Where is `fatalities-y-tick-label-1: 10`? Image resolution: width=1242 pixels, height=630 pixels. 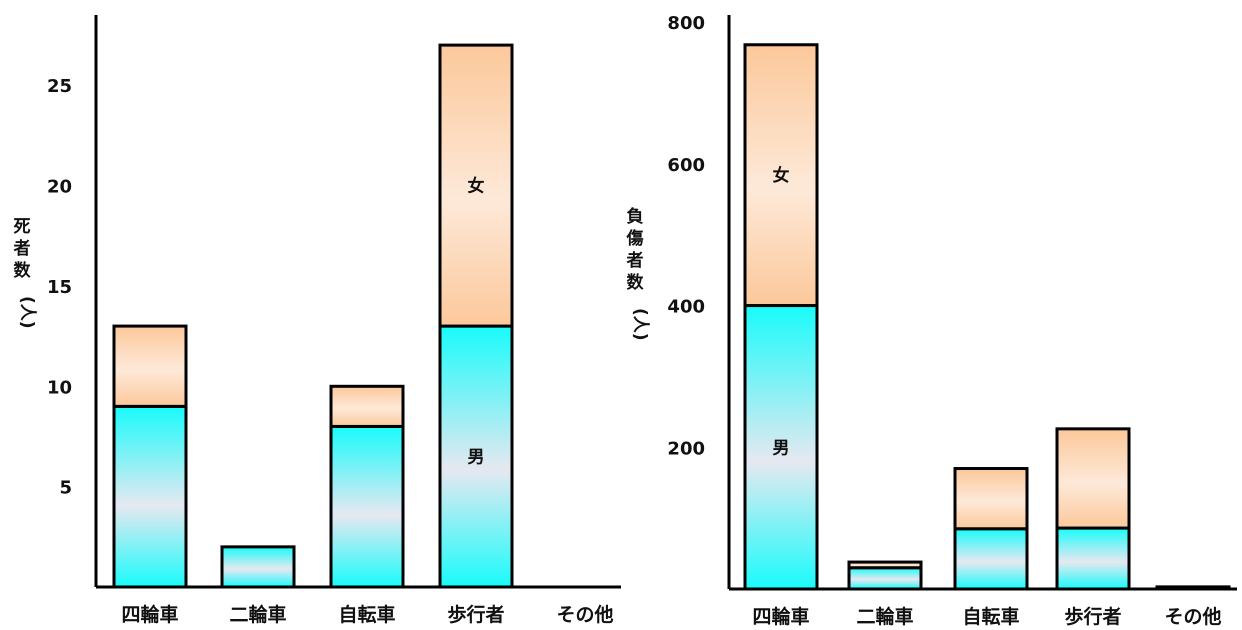
fatalities-y-tick-label-1: 10 is located at coordinates (59, 387).